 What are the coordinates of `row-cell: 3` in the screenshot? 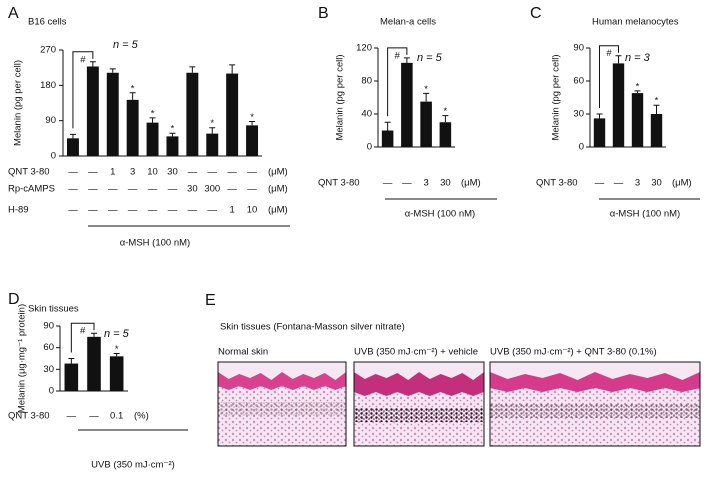 It's located at (425, 183).